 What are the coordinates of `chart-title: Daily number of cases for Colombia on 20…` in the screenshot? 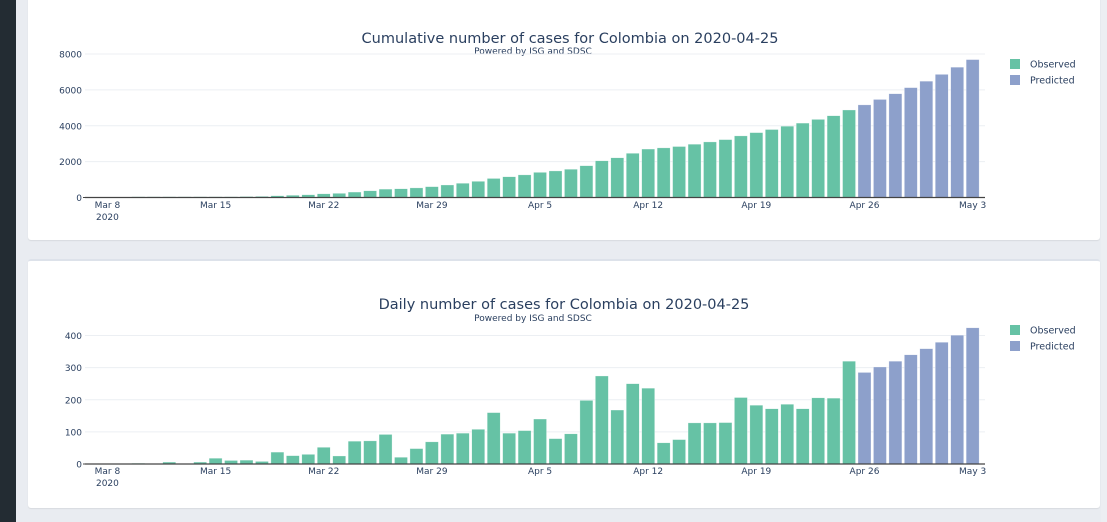 It's located at (564, 305).